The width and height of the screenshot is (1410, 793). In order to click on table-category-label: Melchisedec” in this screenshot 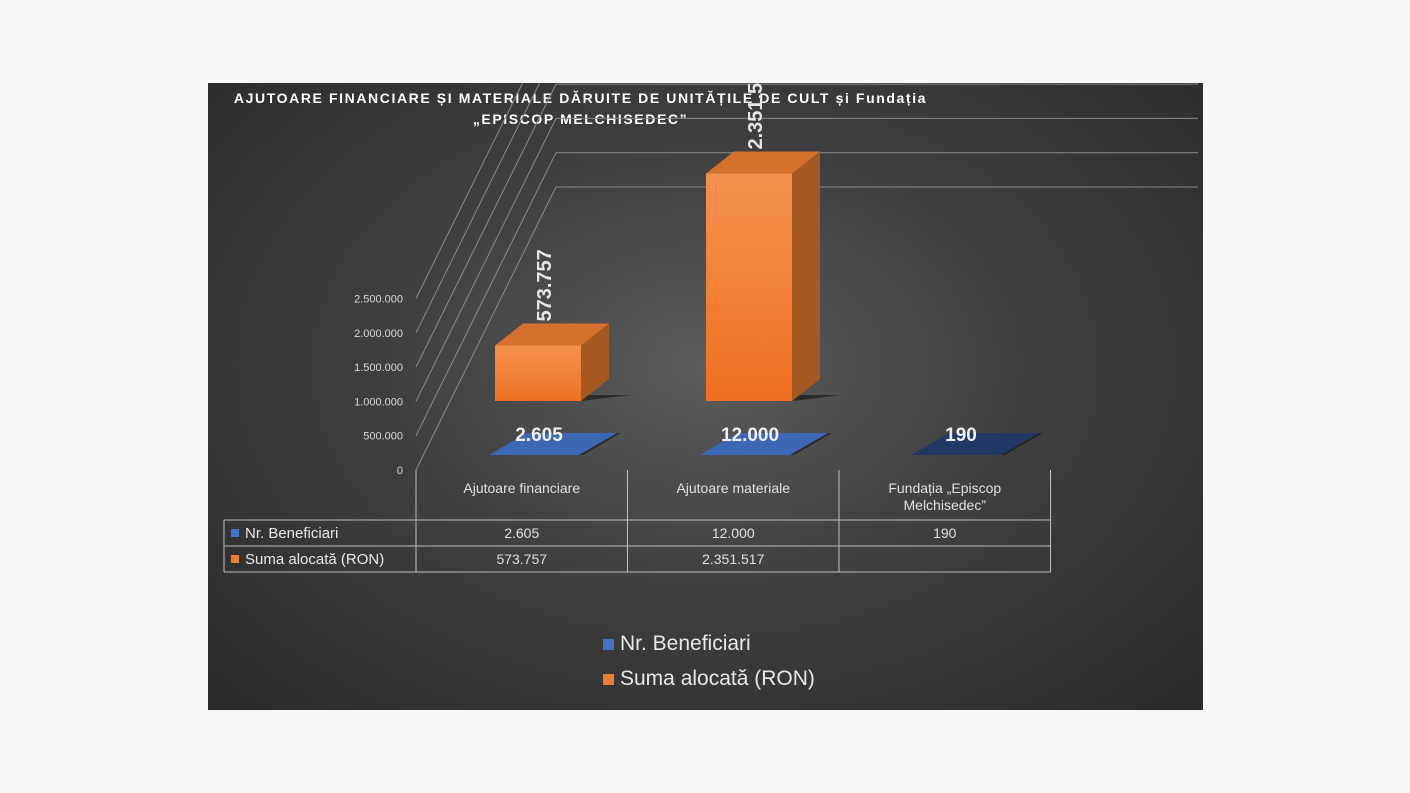, I will do `click(945, 505)`.